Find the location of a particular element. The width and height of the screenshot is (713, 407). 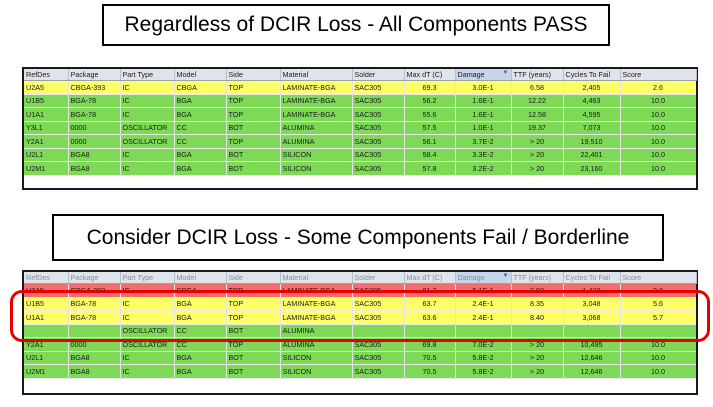

cell-damage: 1.0E-1 is located at coordinates (483, 128).